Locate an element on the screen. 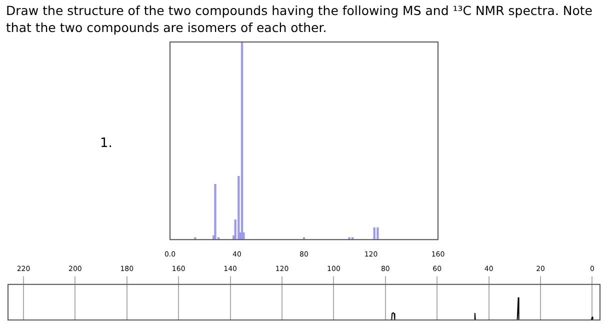 The image size is (608, 330). chart-title: Draw the structure of the two compounds having the following MS and ¹³C NMR spectra. Note that the two compounds are isomers of each other. is located at coordinates (300, 19).